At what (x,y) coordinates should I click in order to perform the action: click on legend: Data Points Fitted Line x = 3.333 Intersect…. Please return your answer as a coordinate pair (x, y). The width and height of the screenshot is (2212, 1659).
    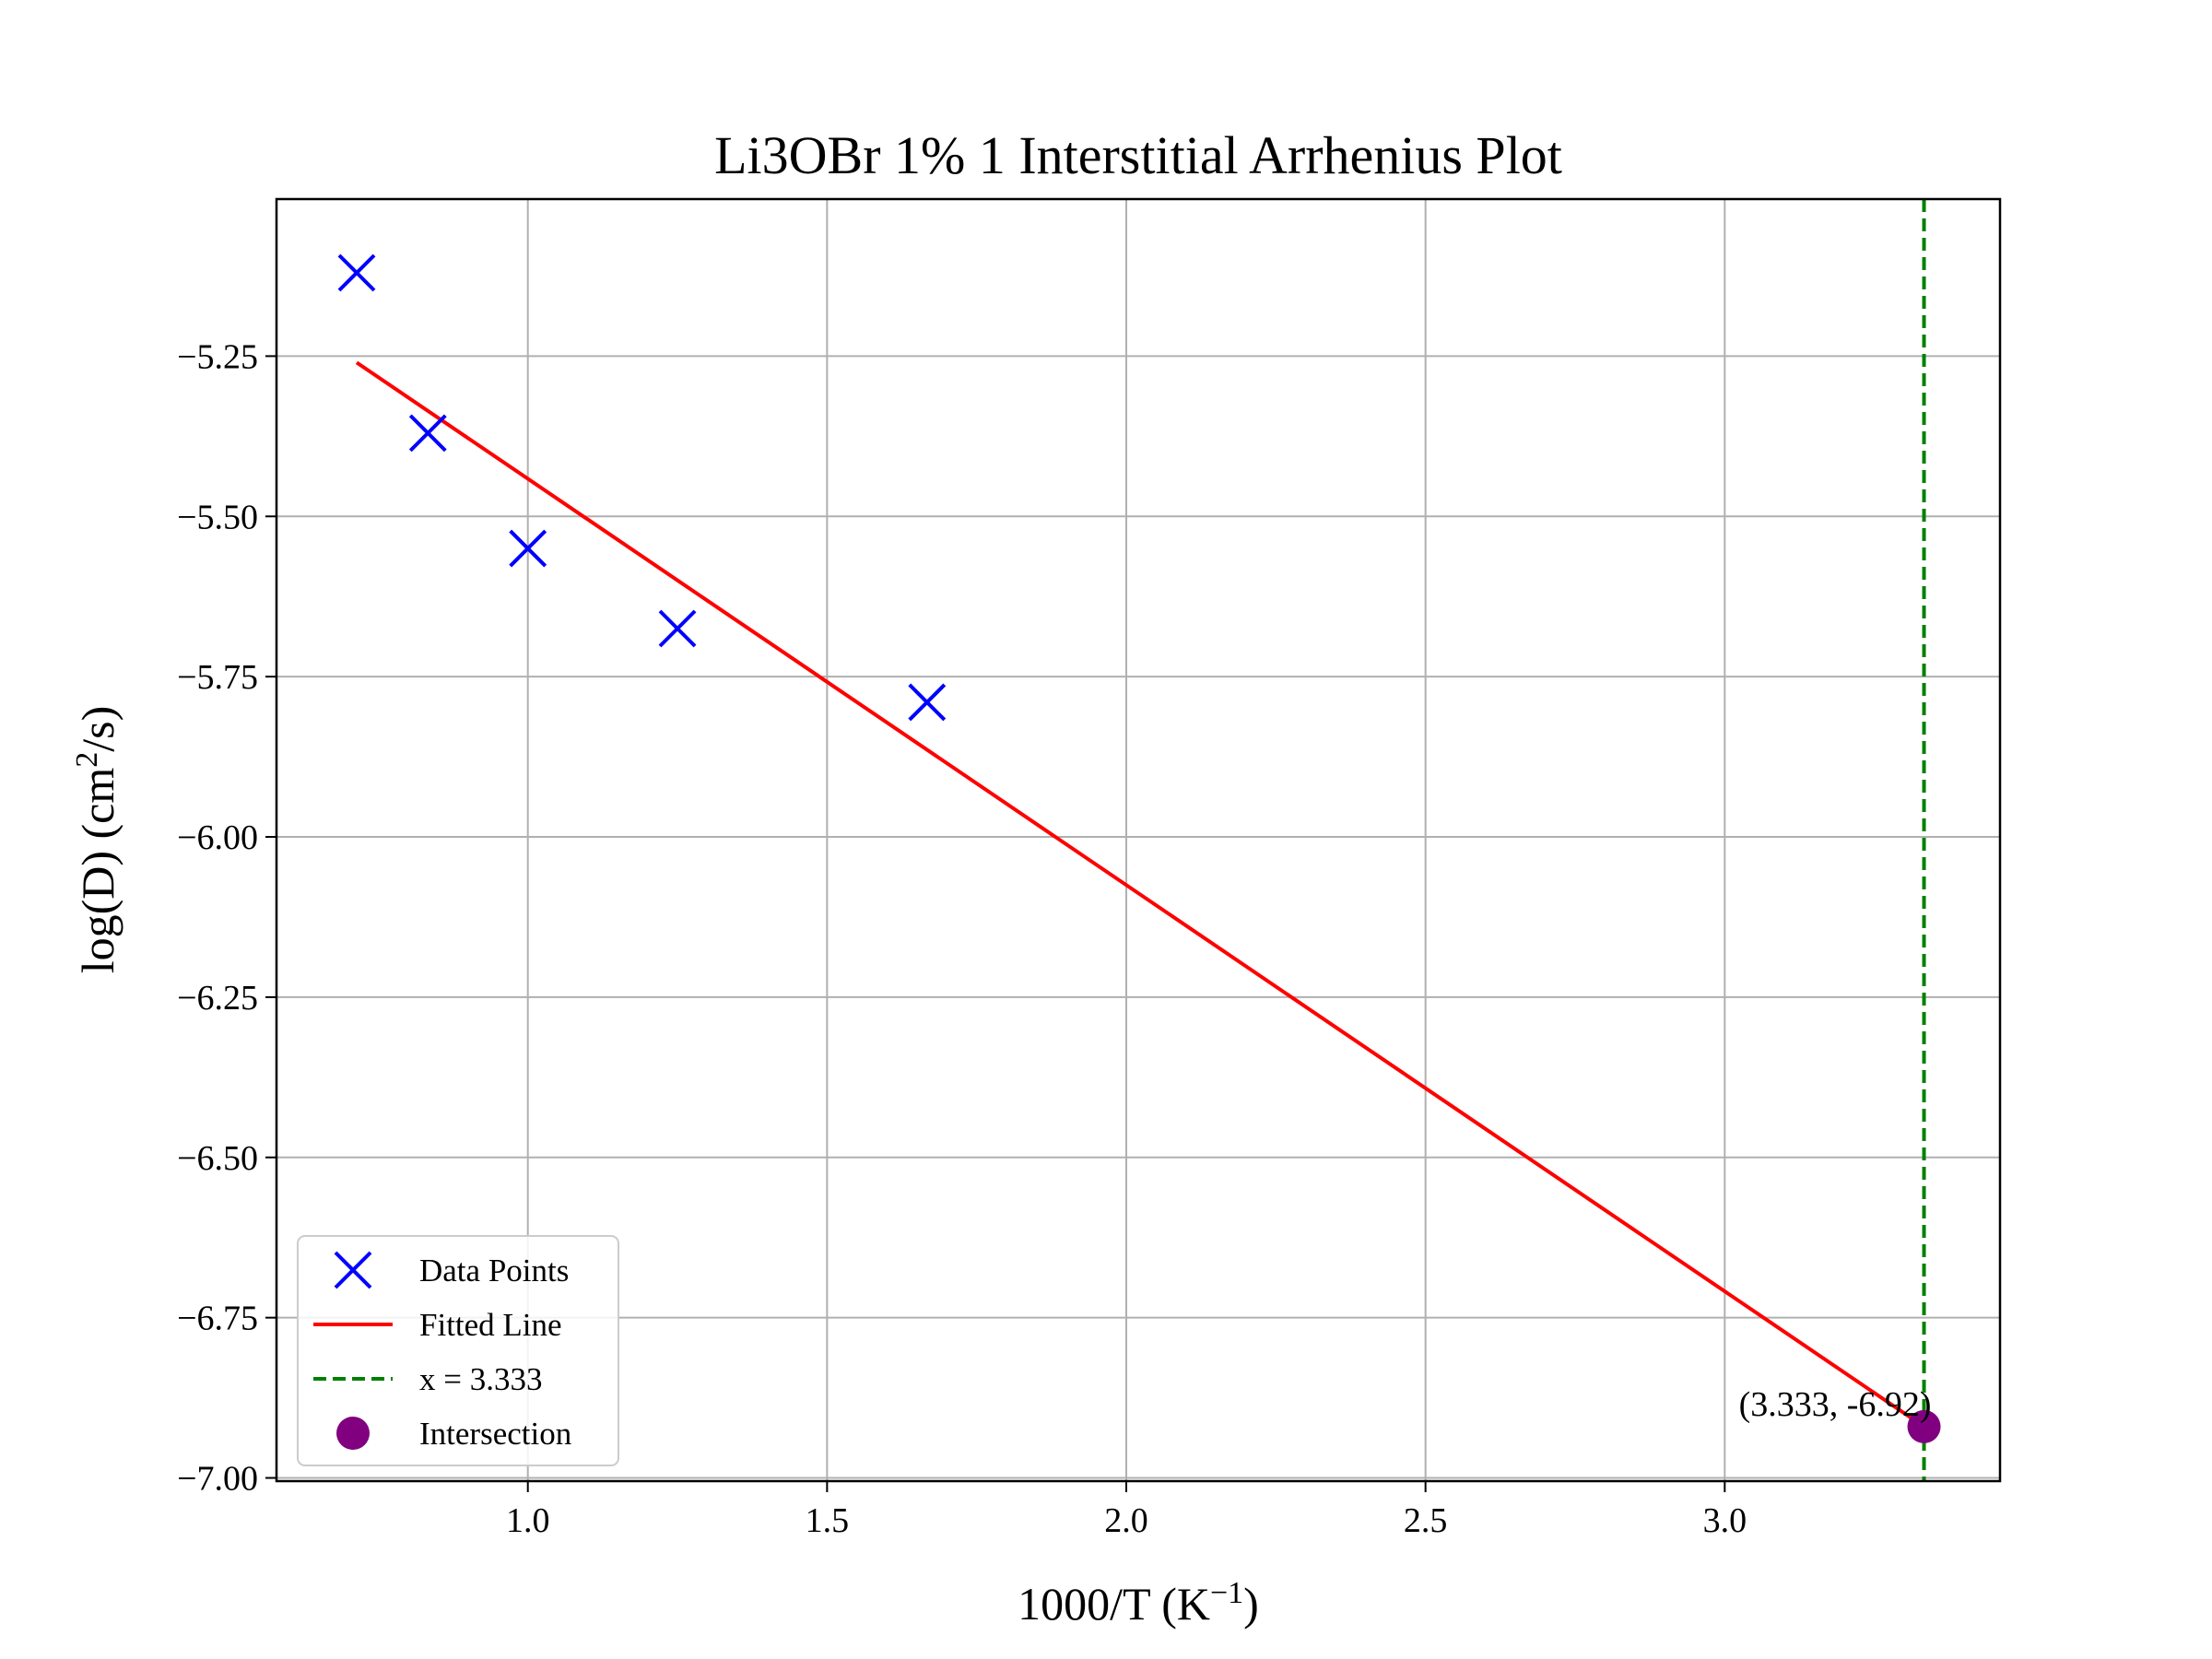
    Looking at the image, I should click on (458, 1350).